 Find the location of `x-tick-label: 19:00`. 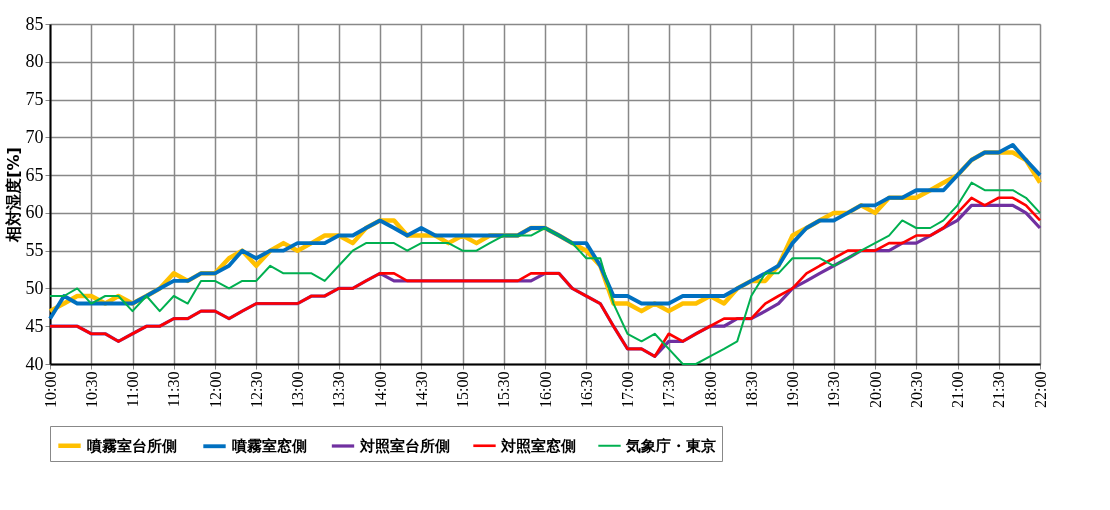

x-tick-label: 19:00 is located at coordinates (792, 389).